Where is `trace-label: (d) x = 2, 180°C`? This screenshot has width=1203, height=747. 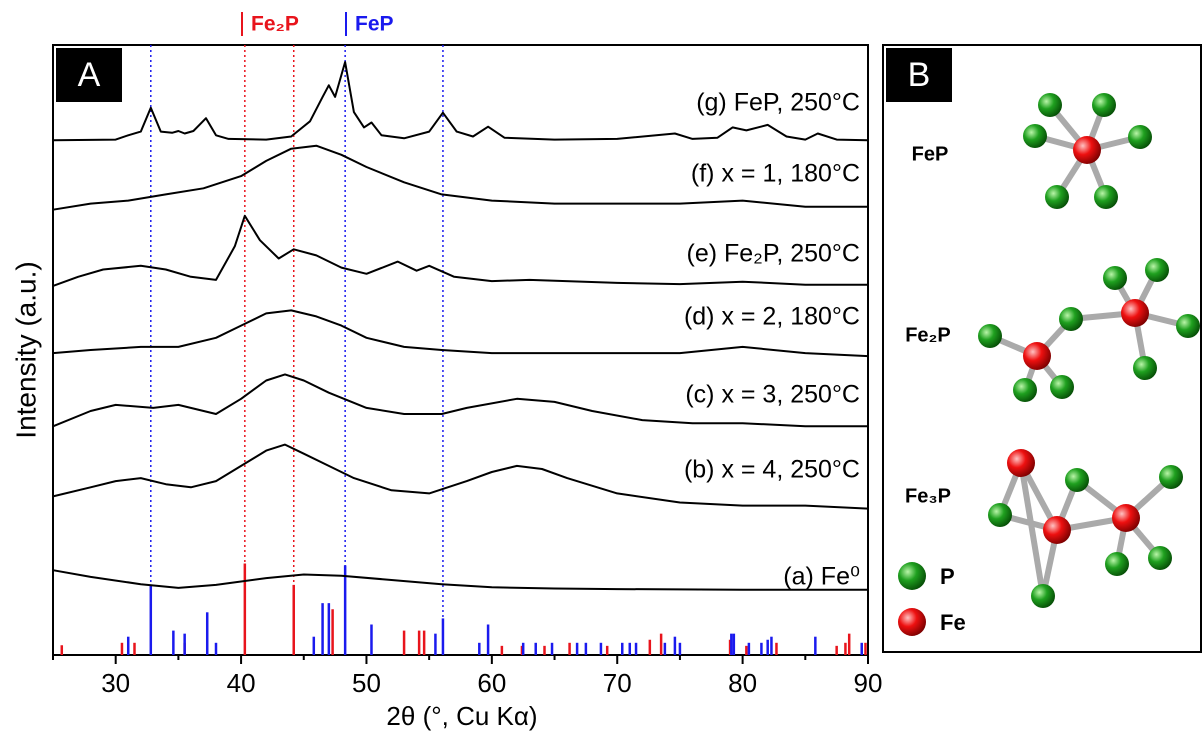
trace-label: (d) x = 2, 180°C is located at coordinates (772, 317).